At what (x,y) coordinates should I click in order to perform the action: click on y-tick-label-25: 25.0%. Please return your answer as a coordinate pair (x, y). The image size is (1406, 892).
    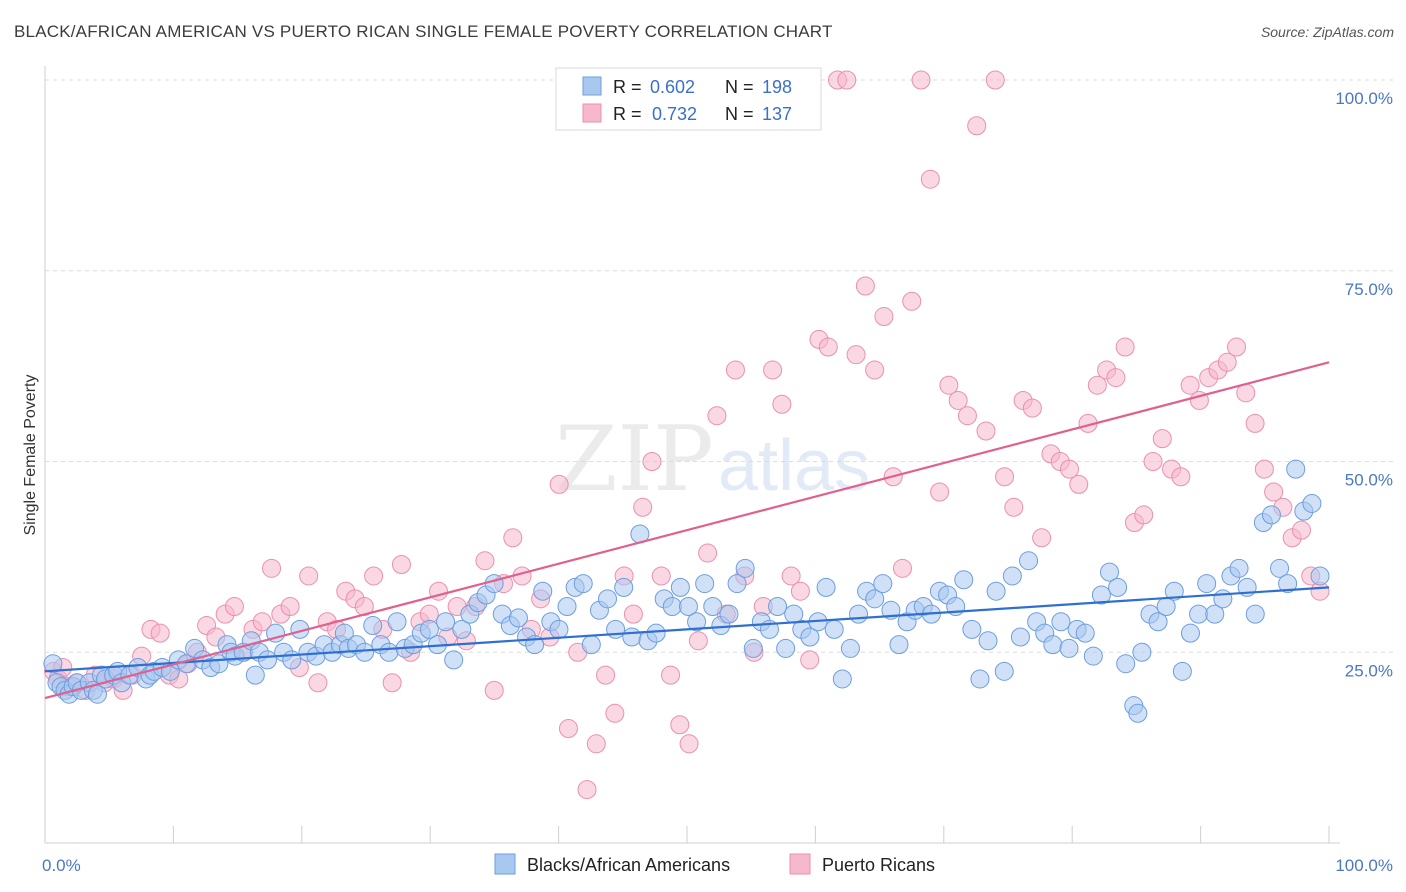
    Looking at the image, I should click on (1369, 670).